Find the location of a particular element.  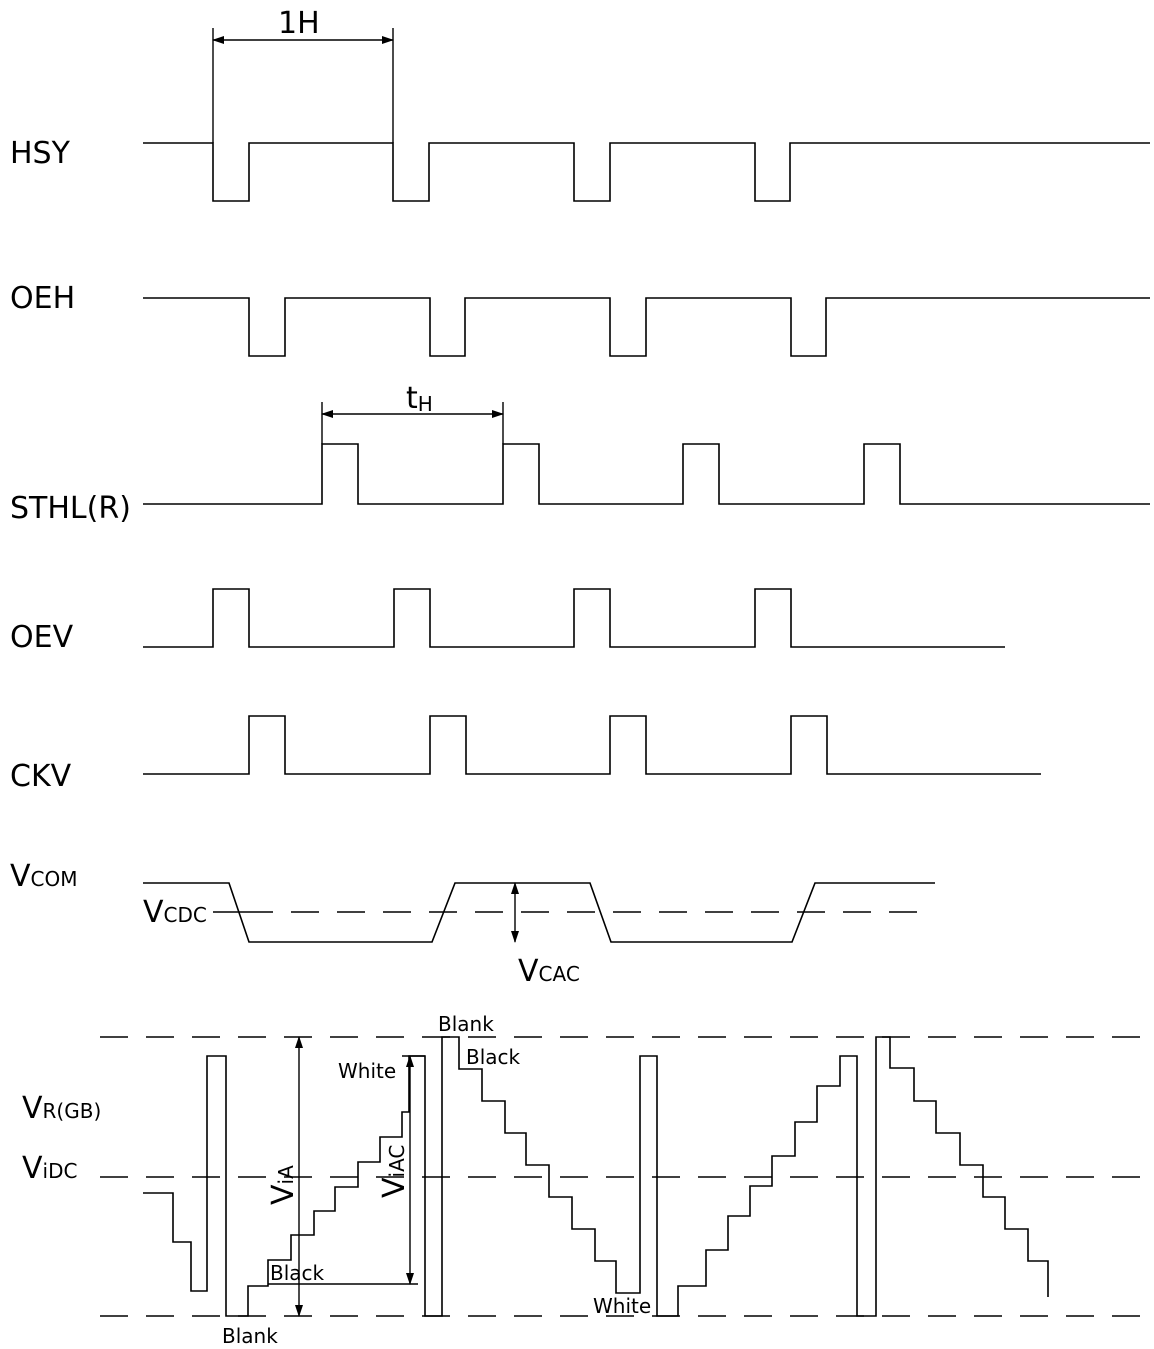

blank-label-bottom: Blank is located at coordinates (250, 1336).